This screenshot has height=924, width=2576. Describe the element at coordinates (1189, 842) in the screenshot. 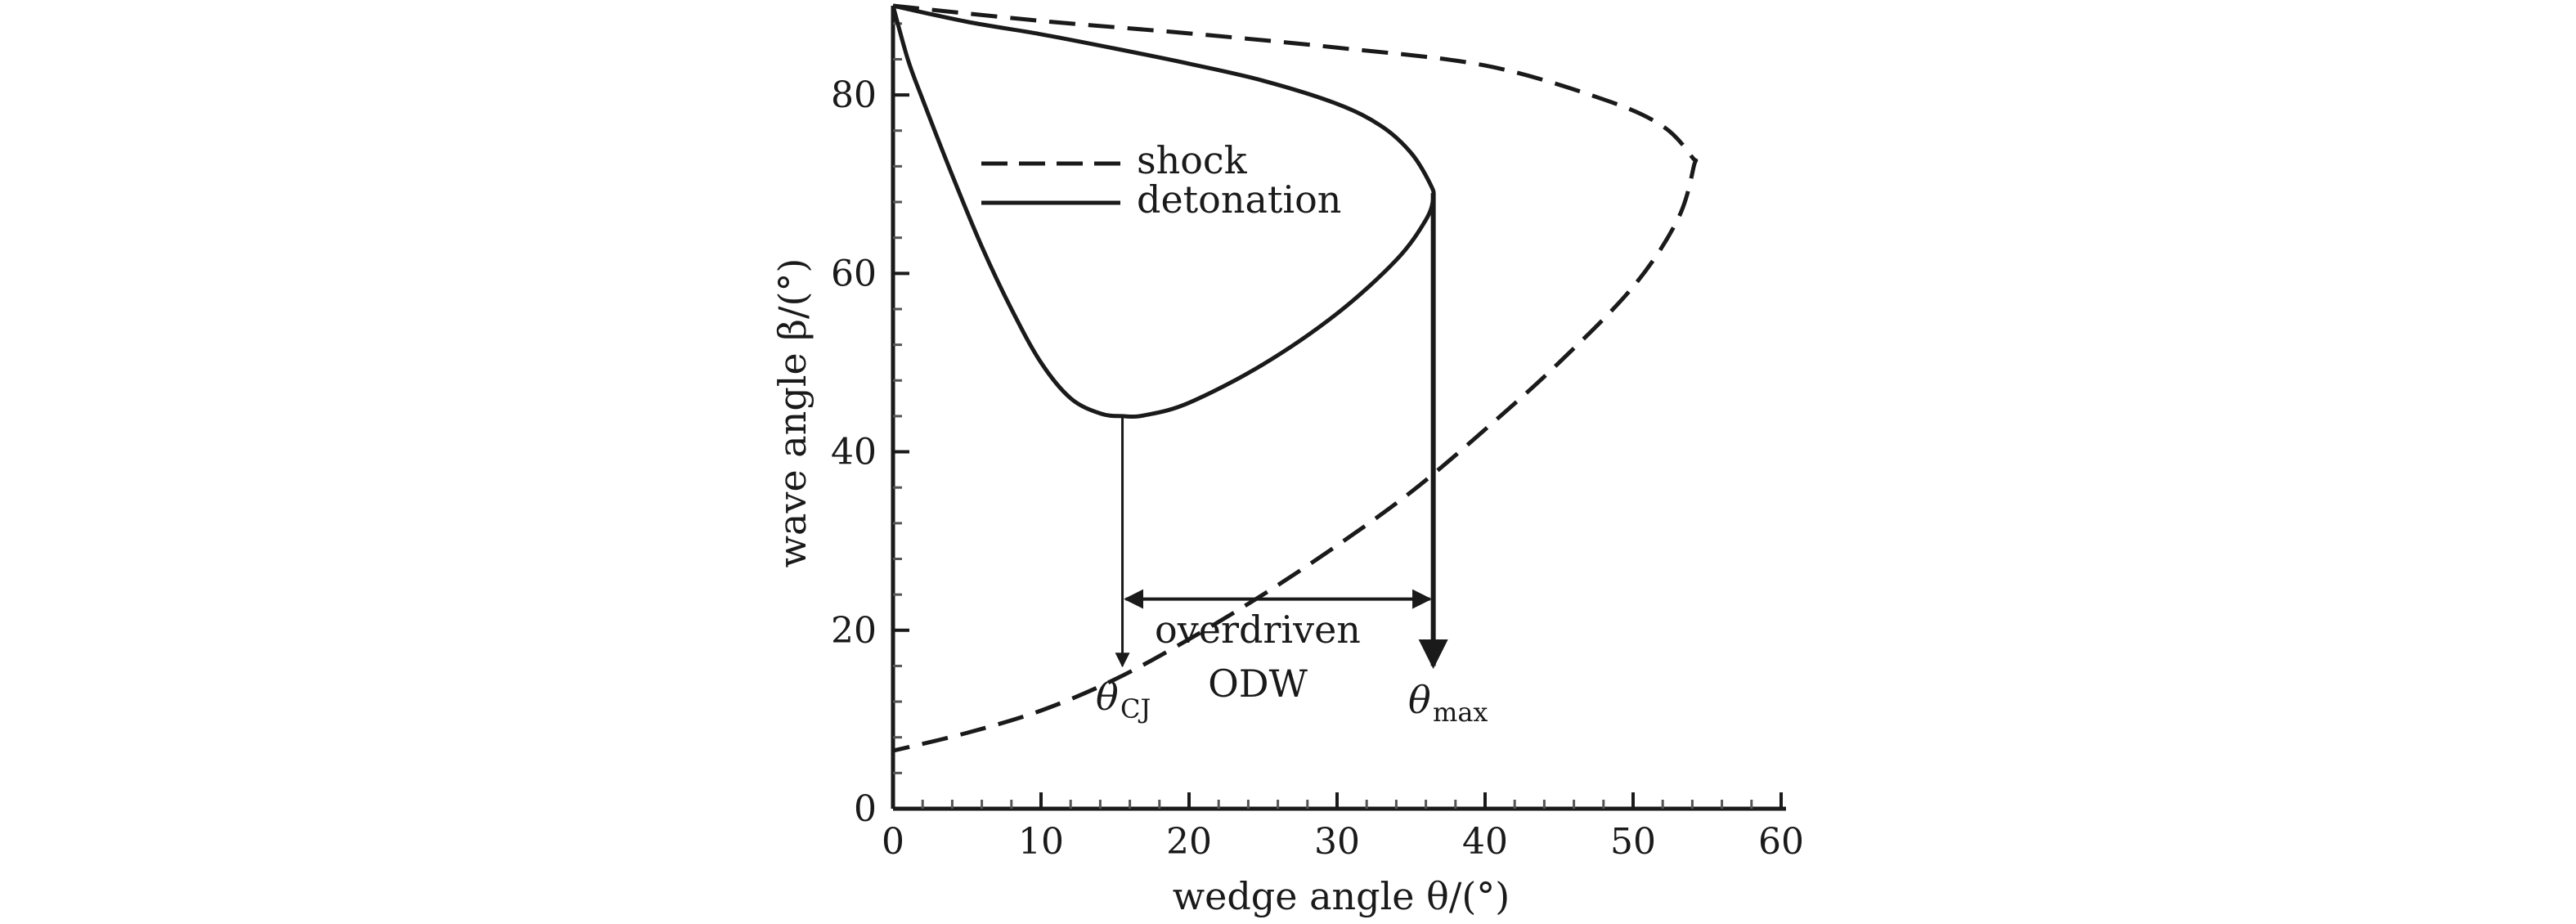

I see `x-tick-label: 20` at that location.